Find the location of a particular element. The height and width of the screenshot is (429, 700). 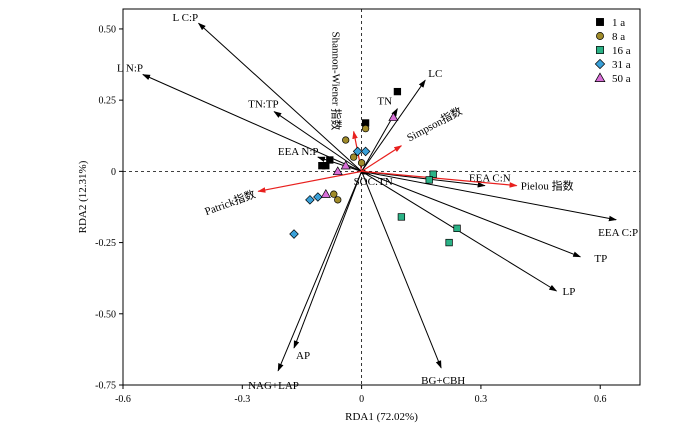

env-vector-label-tn-tp: TN:TP is located at coordinates (263, 105).